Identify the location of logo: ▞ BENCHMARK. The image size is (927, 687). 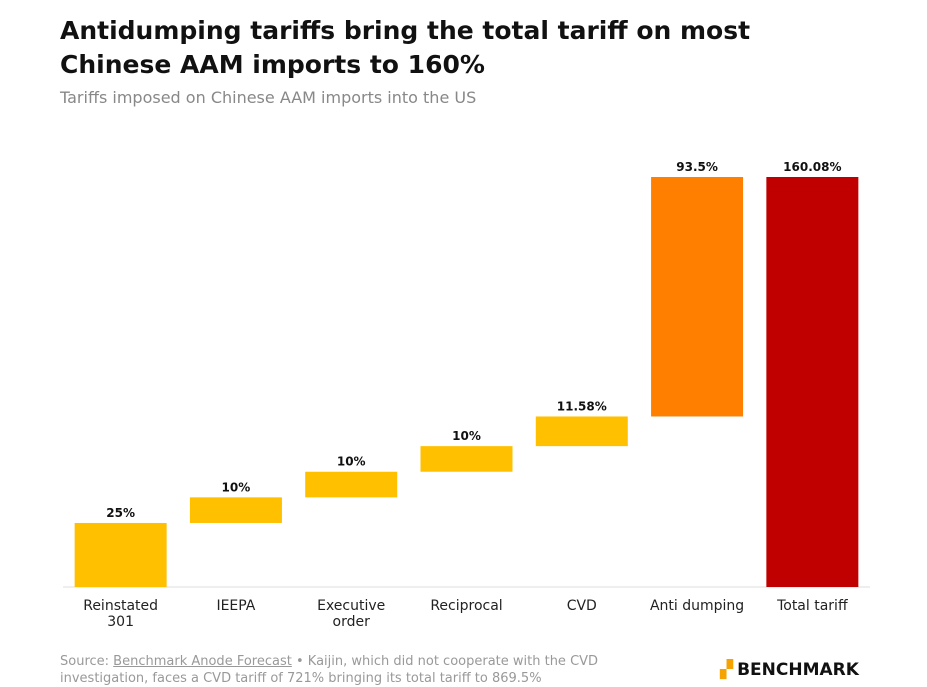
(789, 670).